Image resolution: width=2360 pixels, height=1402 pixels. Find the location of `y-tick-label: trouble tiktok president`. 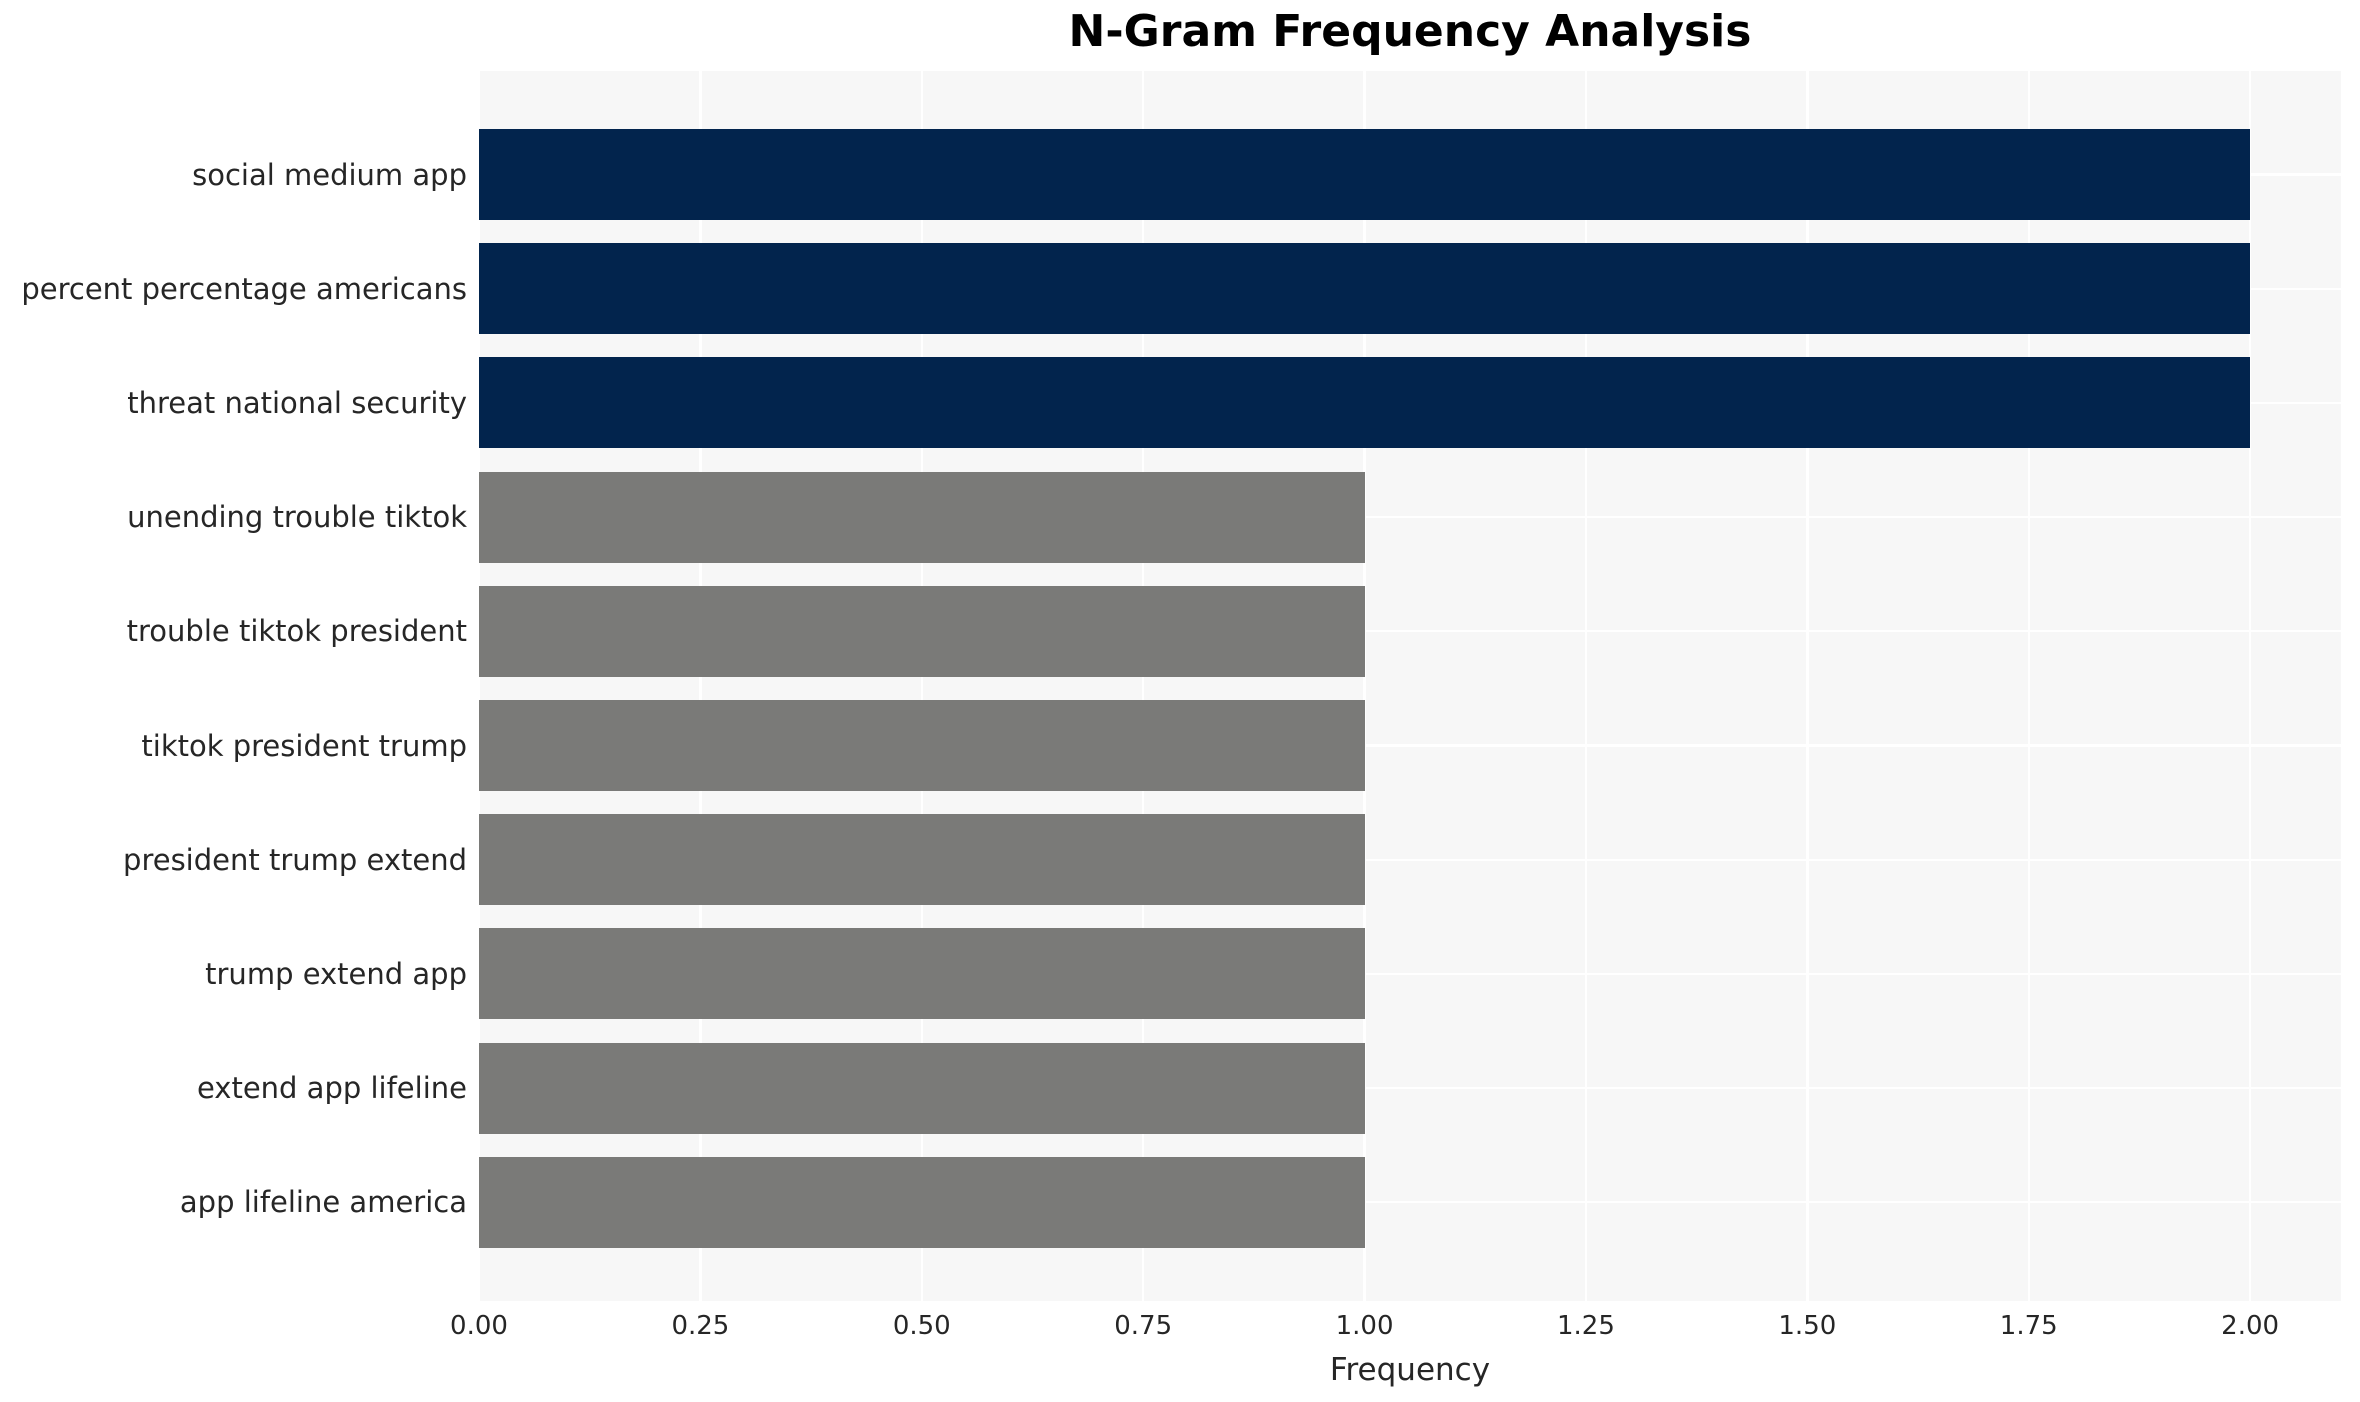

y-tick-label: trouble tiktok president is located at coordinates (296, 631).